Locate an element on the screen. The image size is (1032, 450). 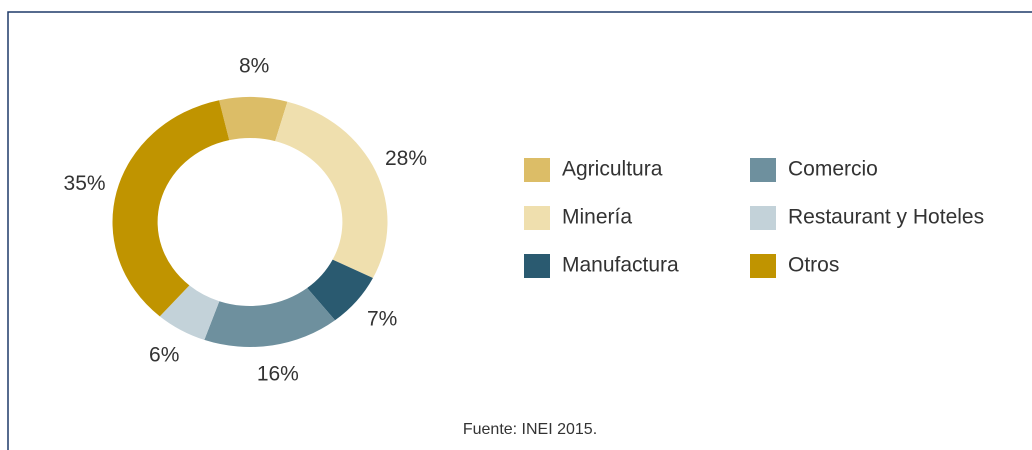
value-label: 28% is located at coordinates (406, 158).